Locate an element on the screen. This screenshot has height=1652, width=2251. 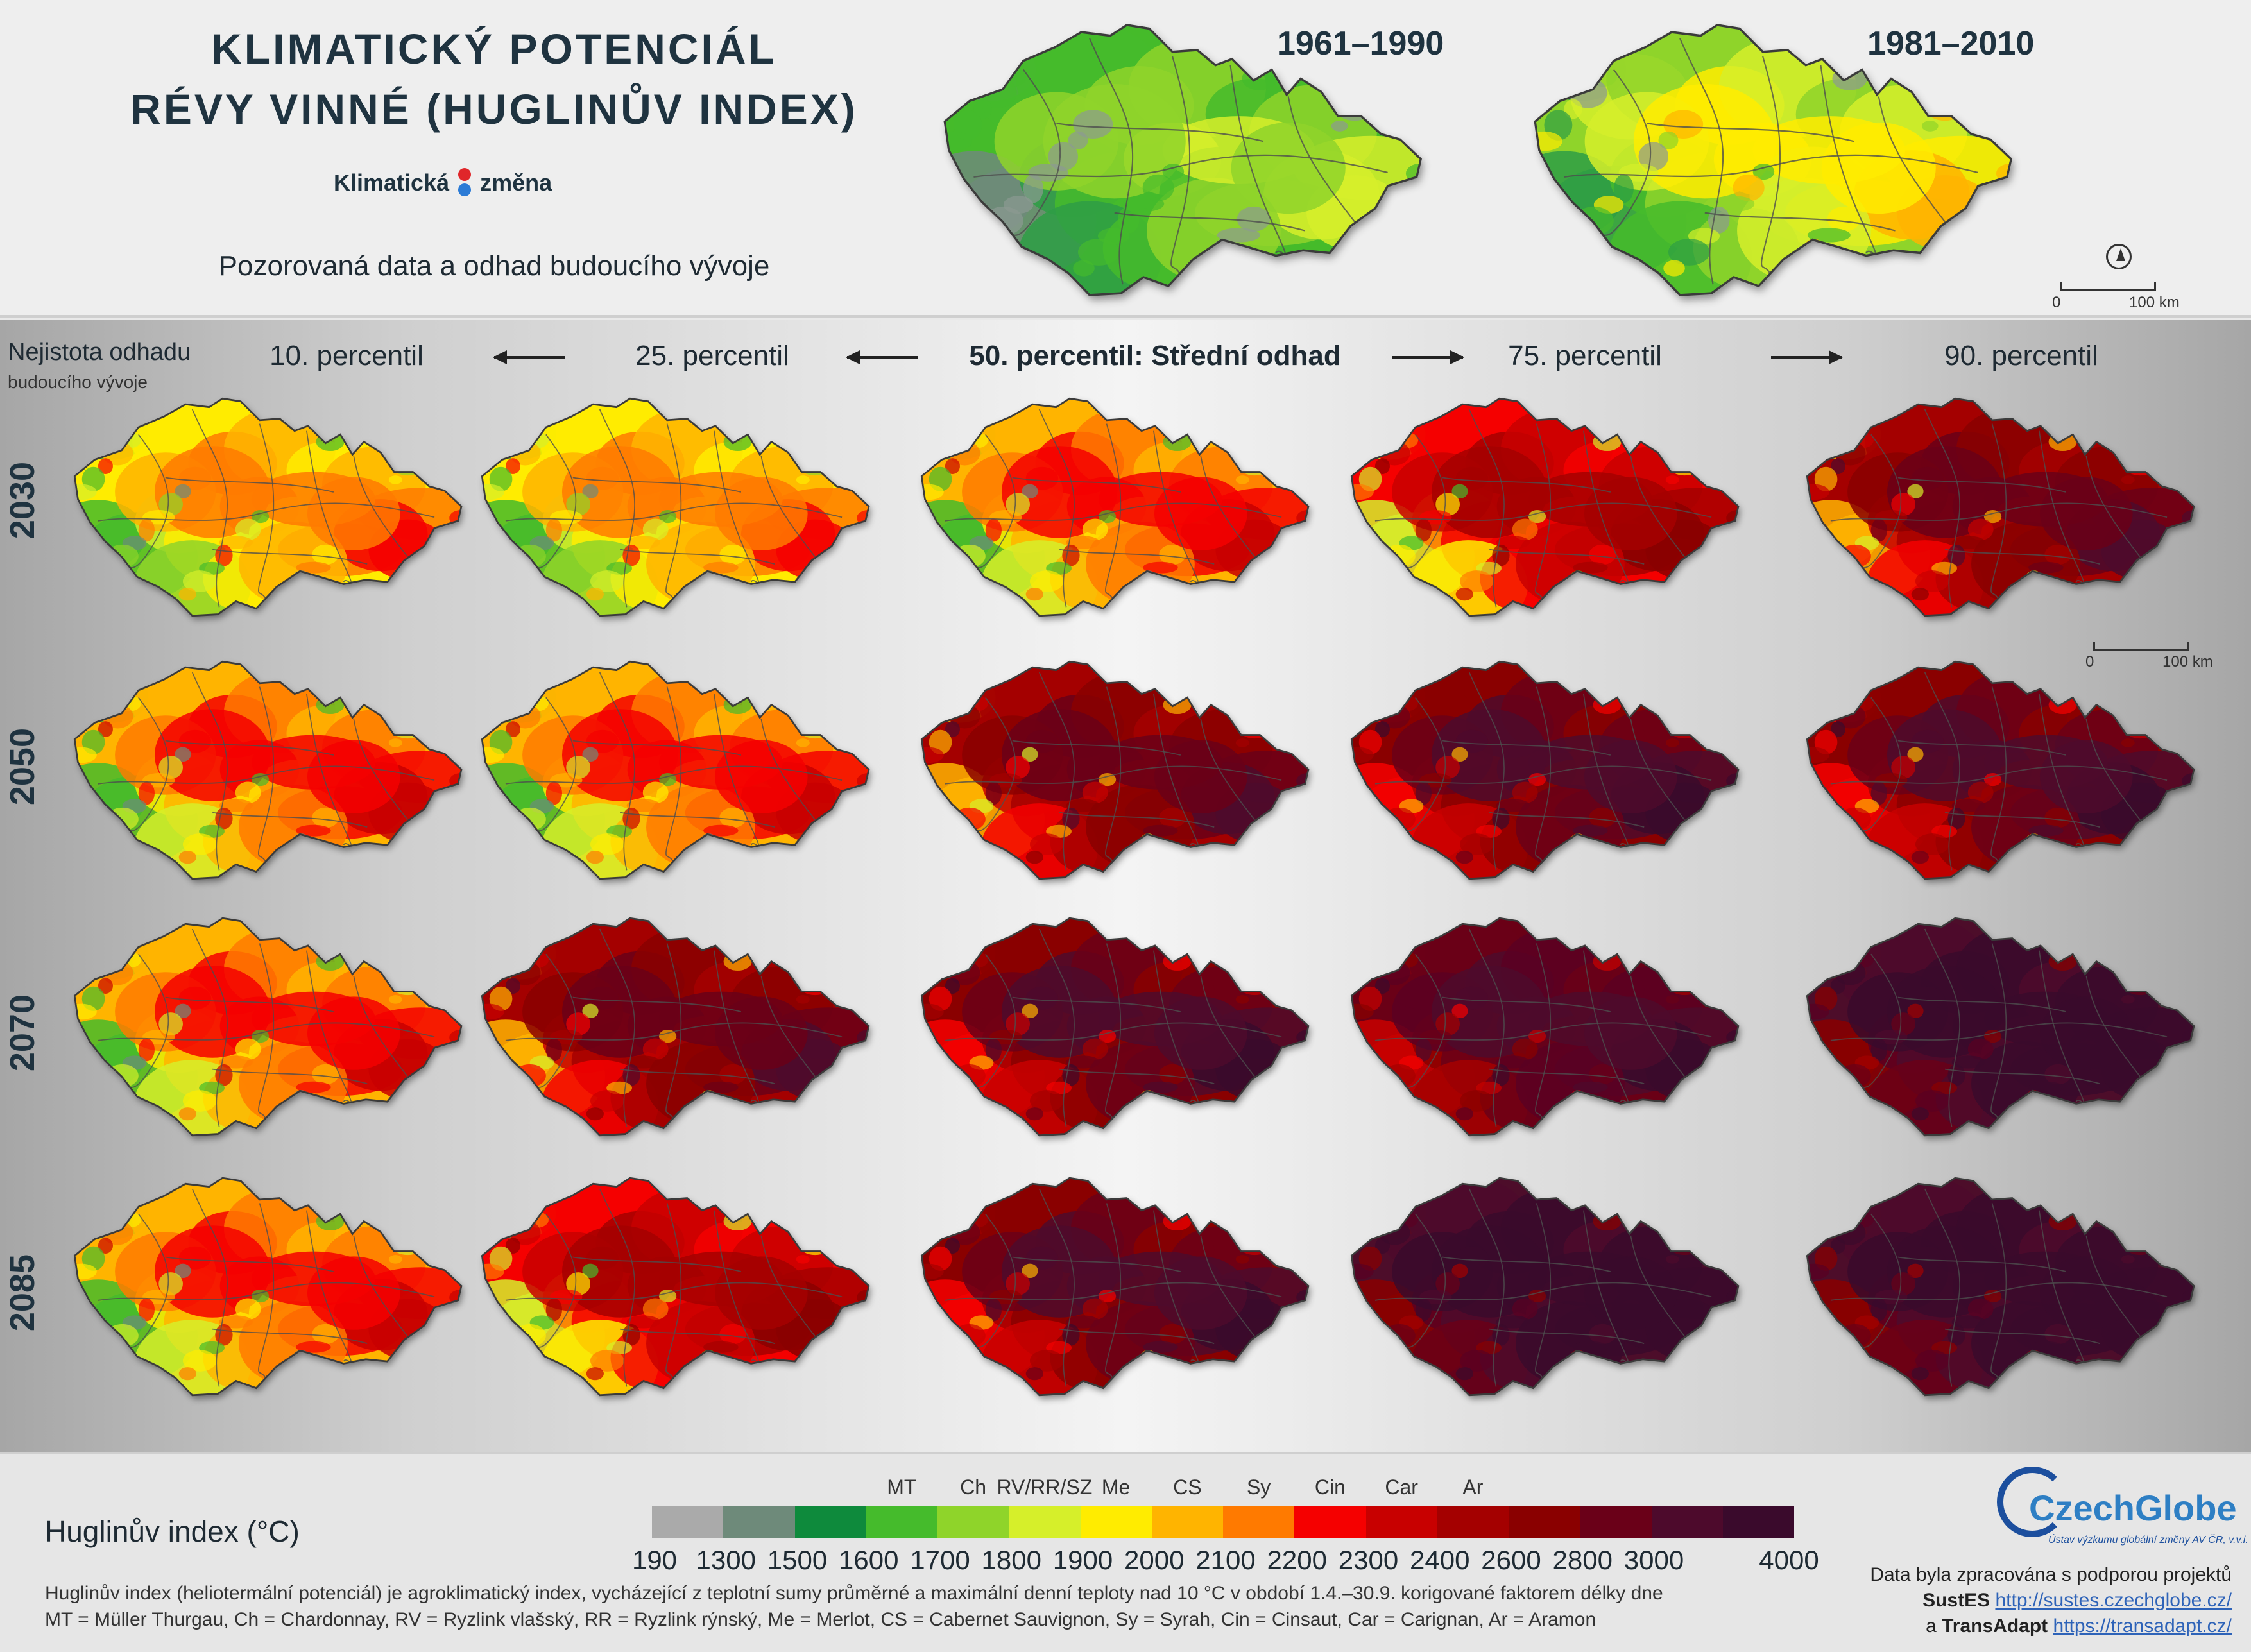
legend-variety-label: Ch is located at coordinates (973, 1487).